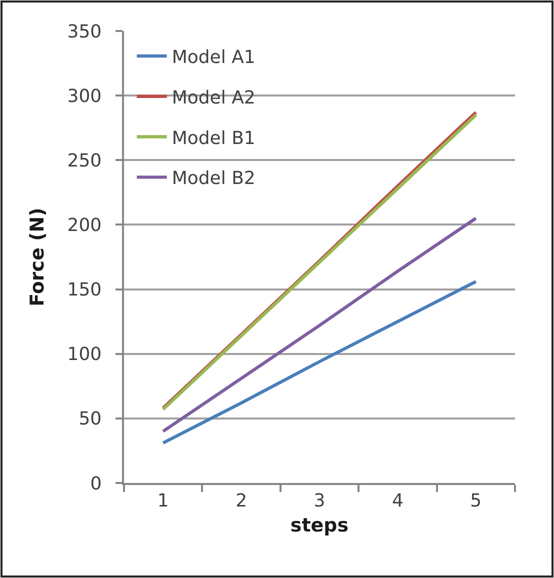 The width and height of the screenshot is (554, 578). What do you see at coordinates (214, 97) in the screenshot?
I see `legend-label: Model A2` at bounding box center [214, 97].